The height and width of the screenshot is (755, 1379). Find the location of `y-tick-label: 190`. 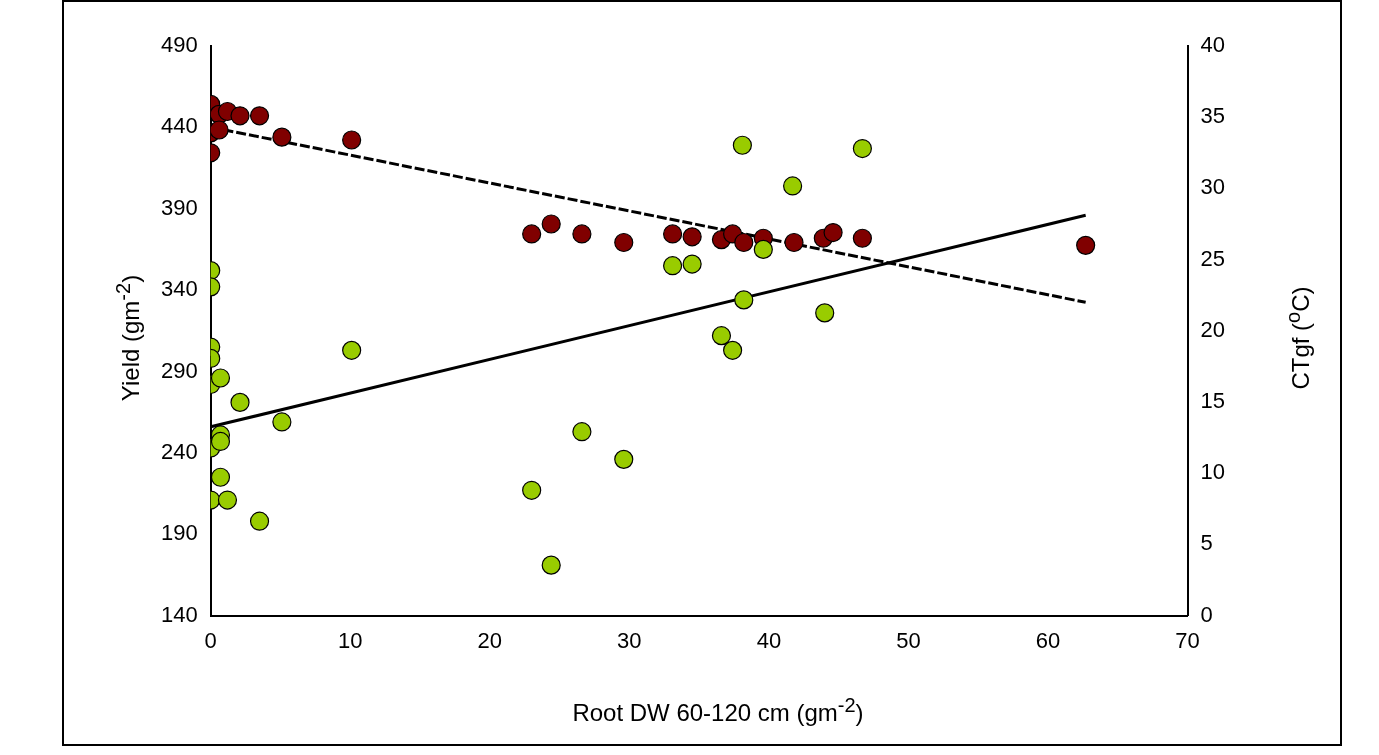

y-tick-label: 190 is located at coordinates (179, 533).